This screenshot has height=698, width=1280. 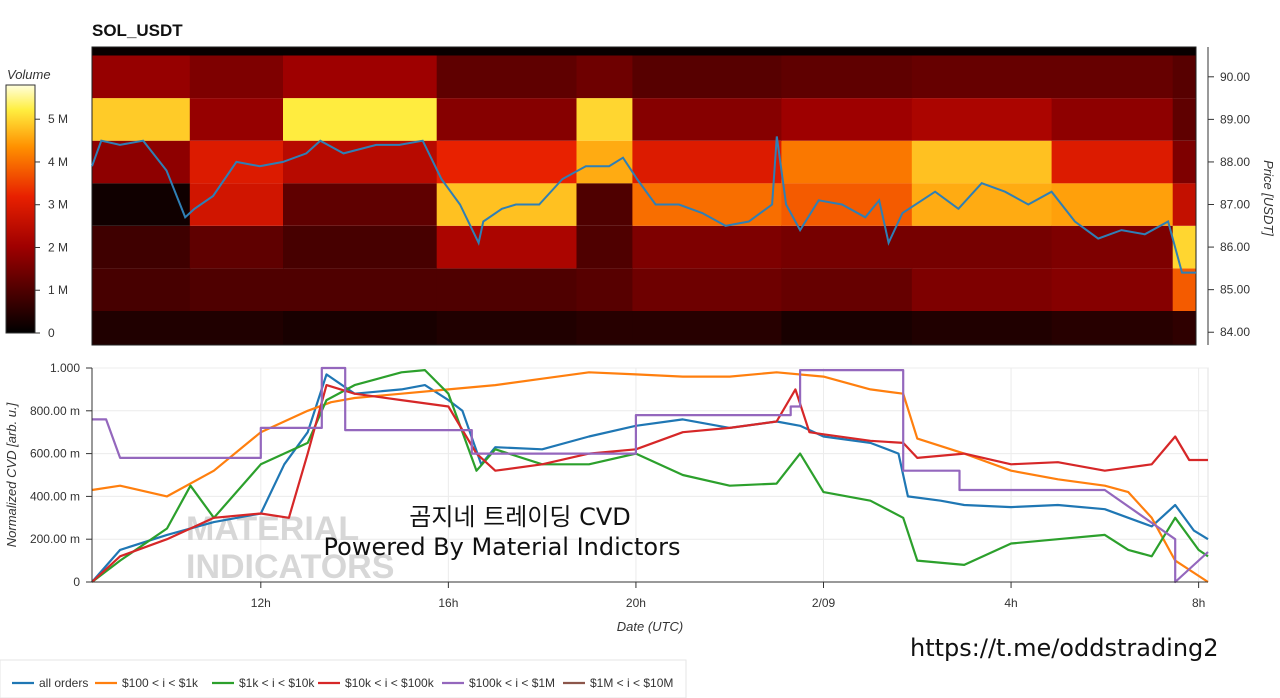 What do you see at coordinates (65, 368) in the screenshot?
I see `cvd-y-tick-label: 1.000` at bounding box center [65, 368].